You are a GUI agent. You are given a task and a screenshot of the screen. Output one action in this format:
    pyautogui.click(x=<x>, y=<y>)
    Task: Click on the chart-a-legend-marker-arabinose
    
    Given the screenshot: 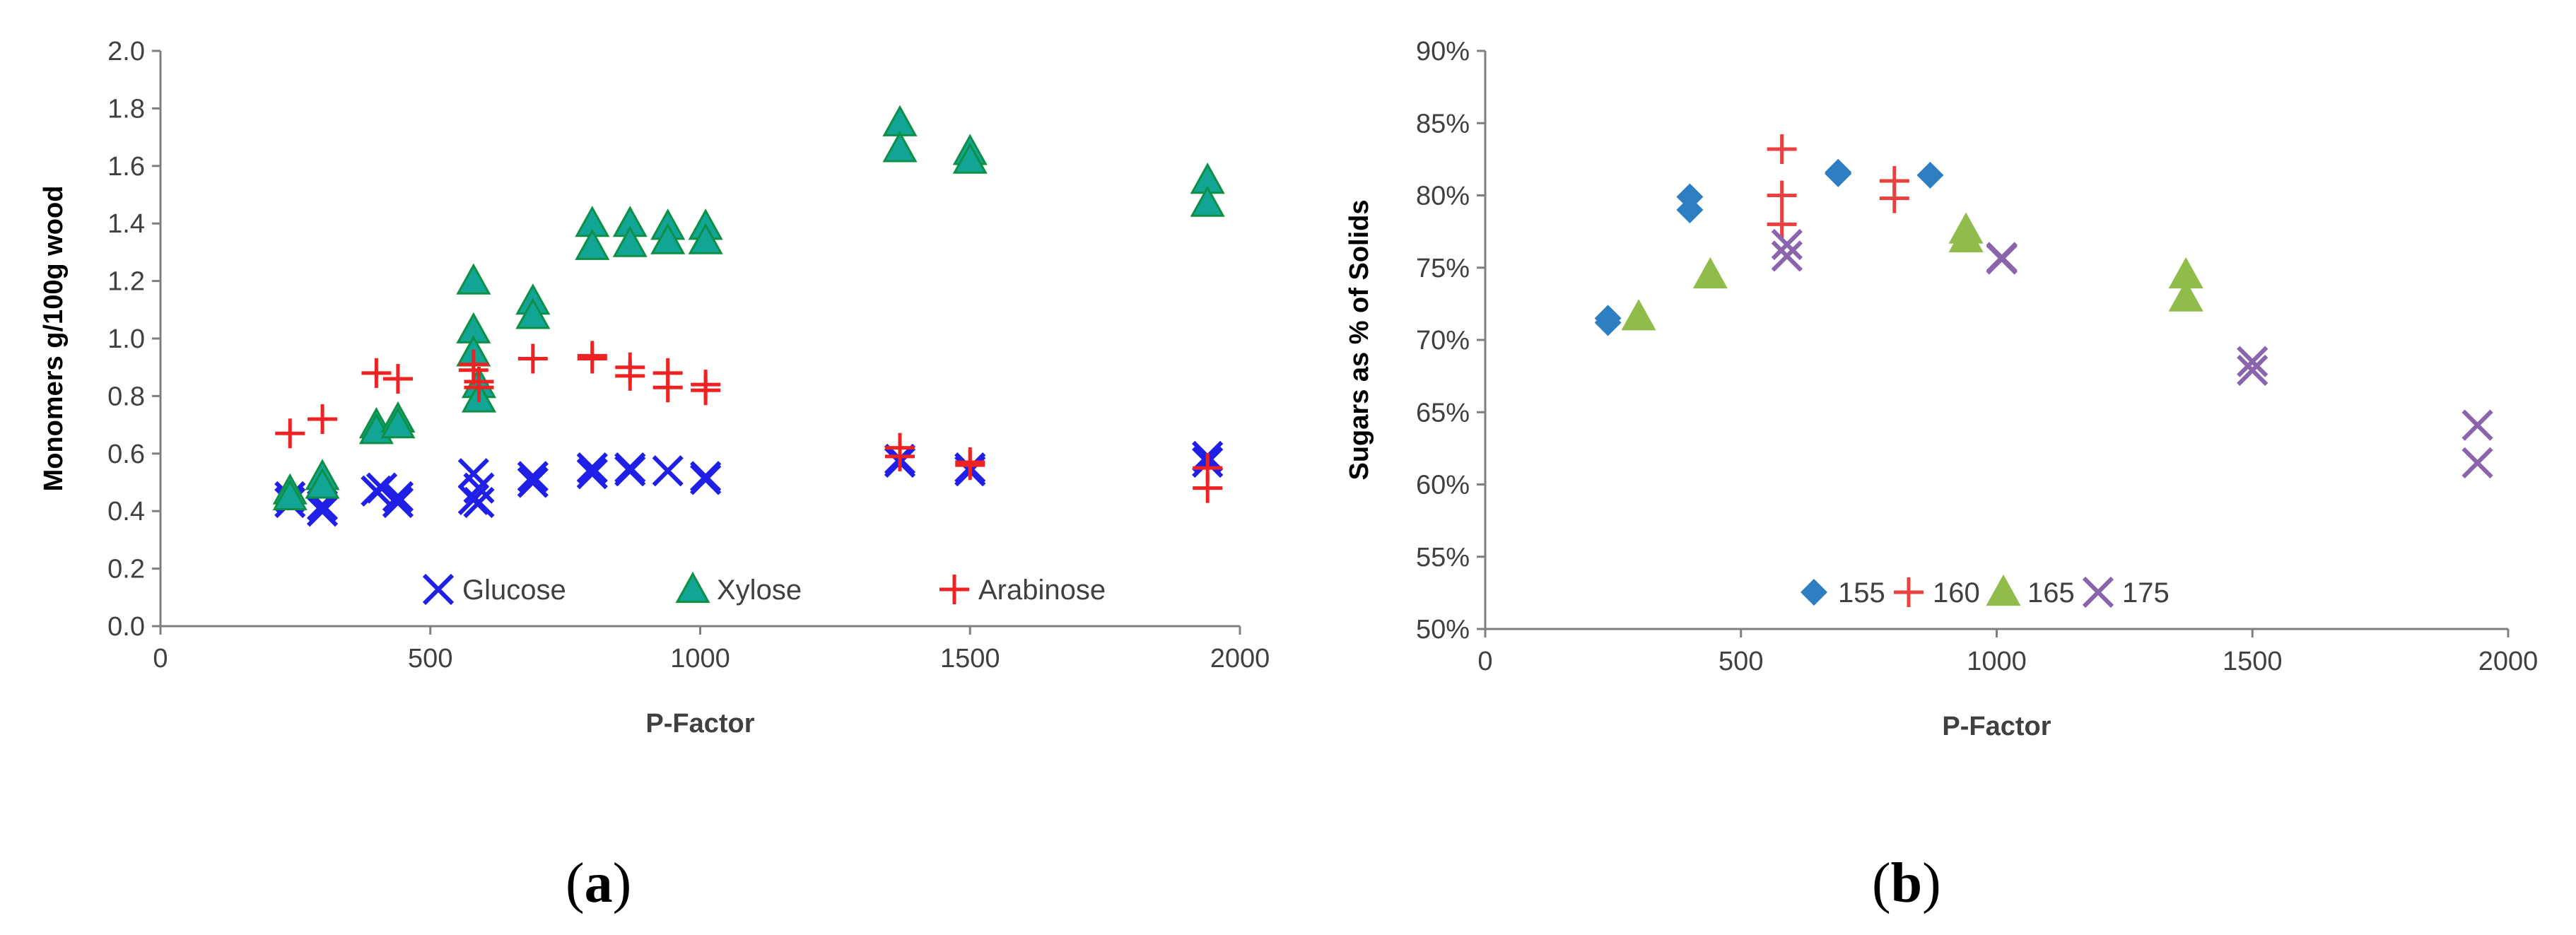 What is the action you would take?
    pyautogui.click(x=954, y=589)
    